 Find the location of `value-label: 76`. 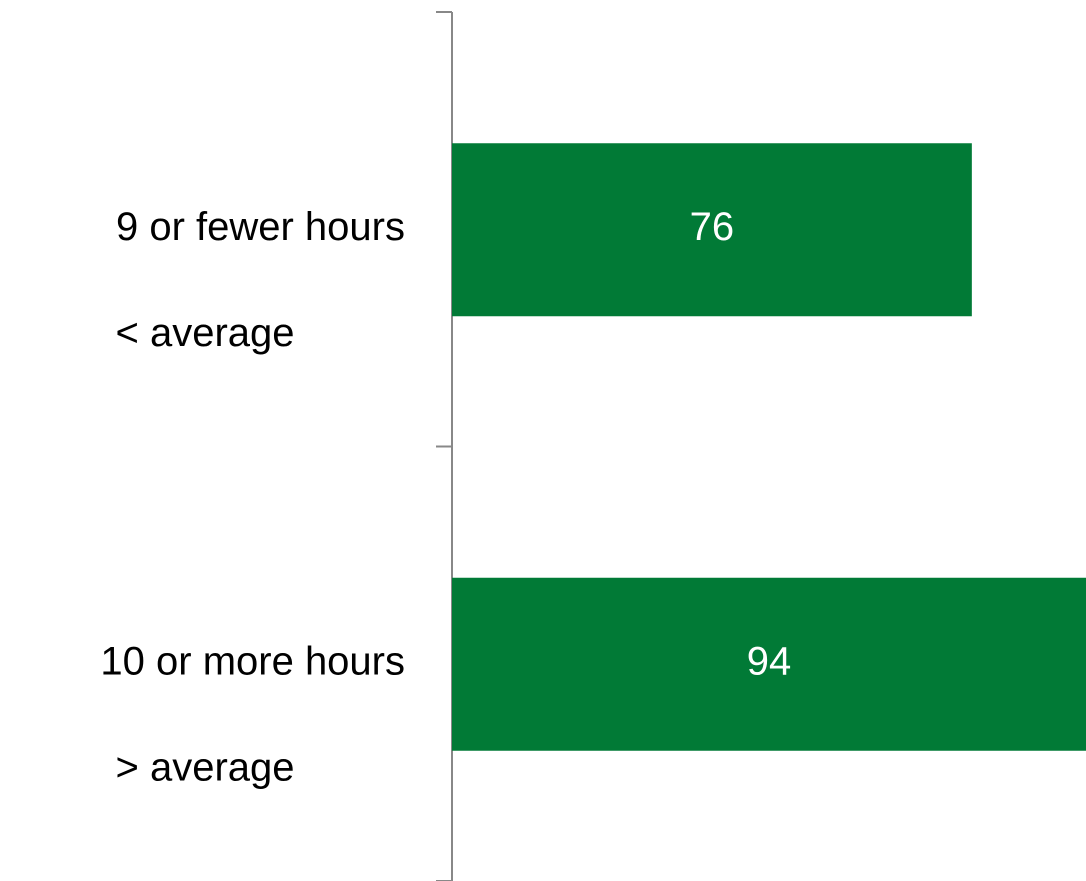

value-label: 76 is located at coordinates (712, 227).